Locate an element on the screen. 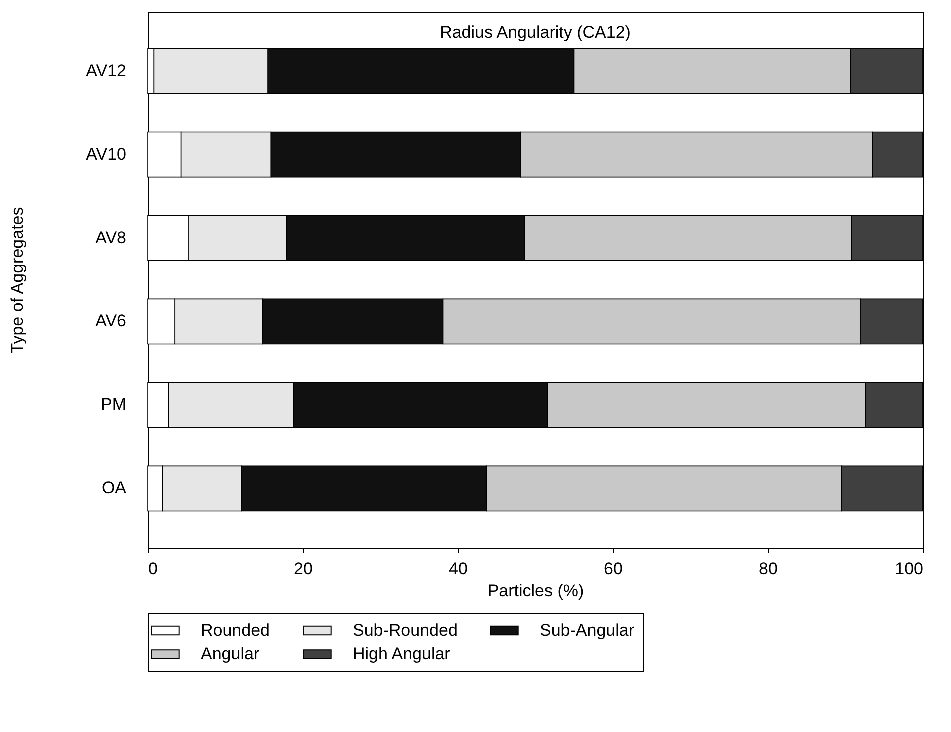 The height and width of the screenshot is (732, 951). x-tick-label: 100 is located at coordinates (909, 569).